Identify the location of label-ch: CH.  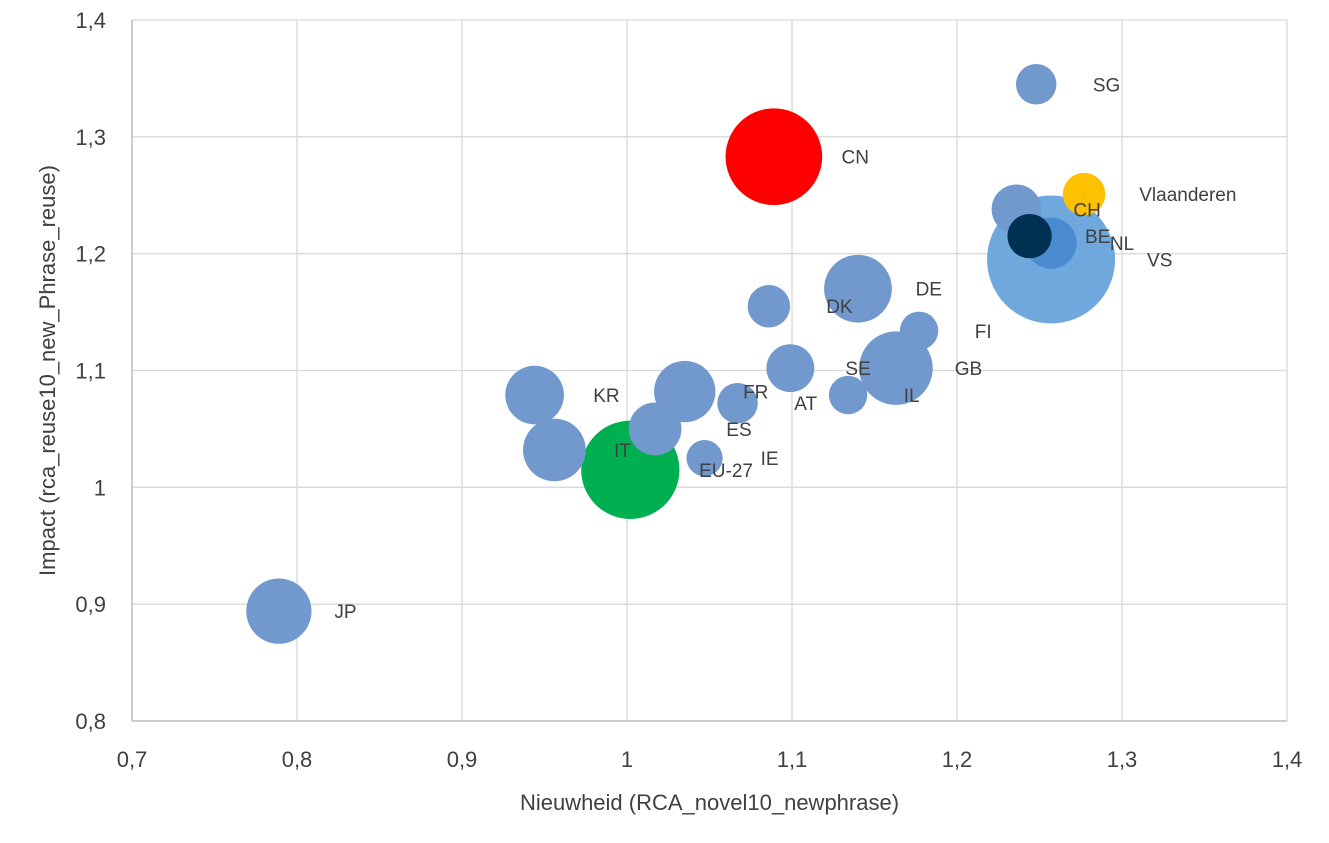
(1086, 210).